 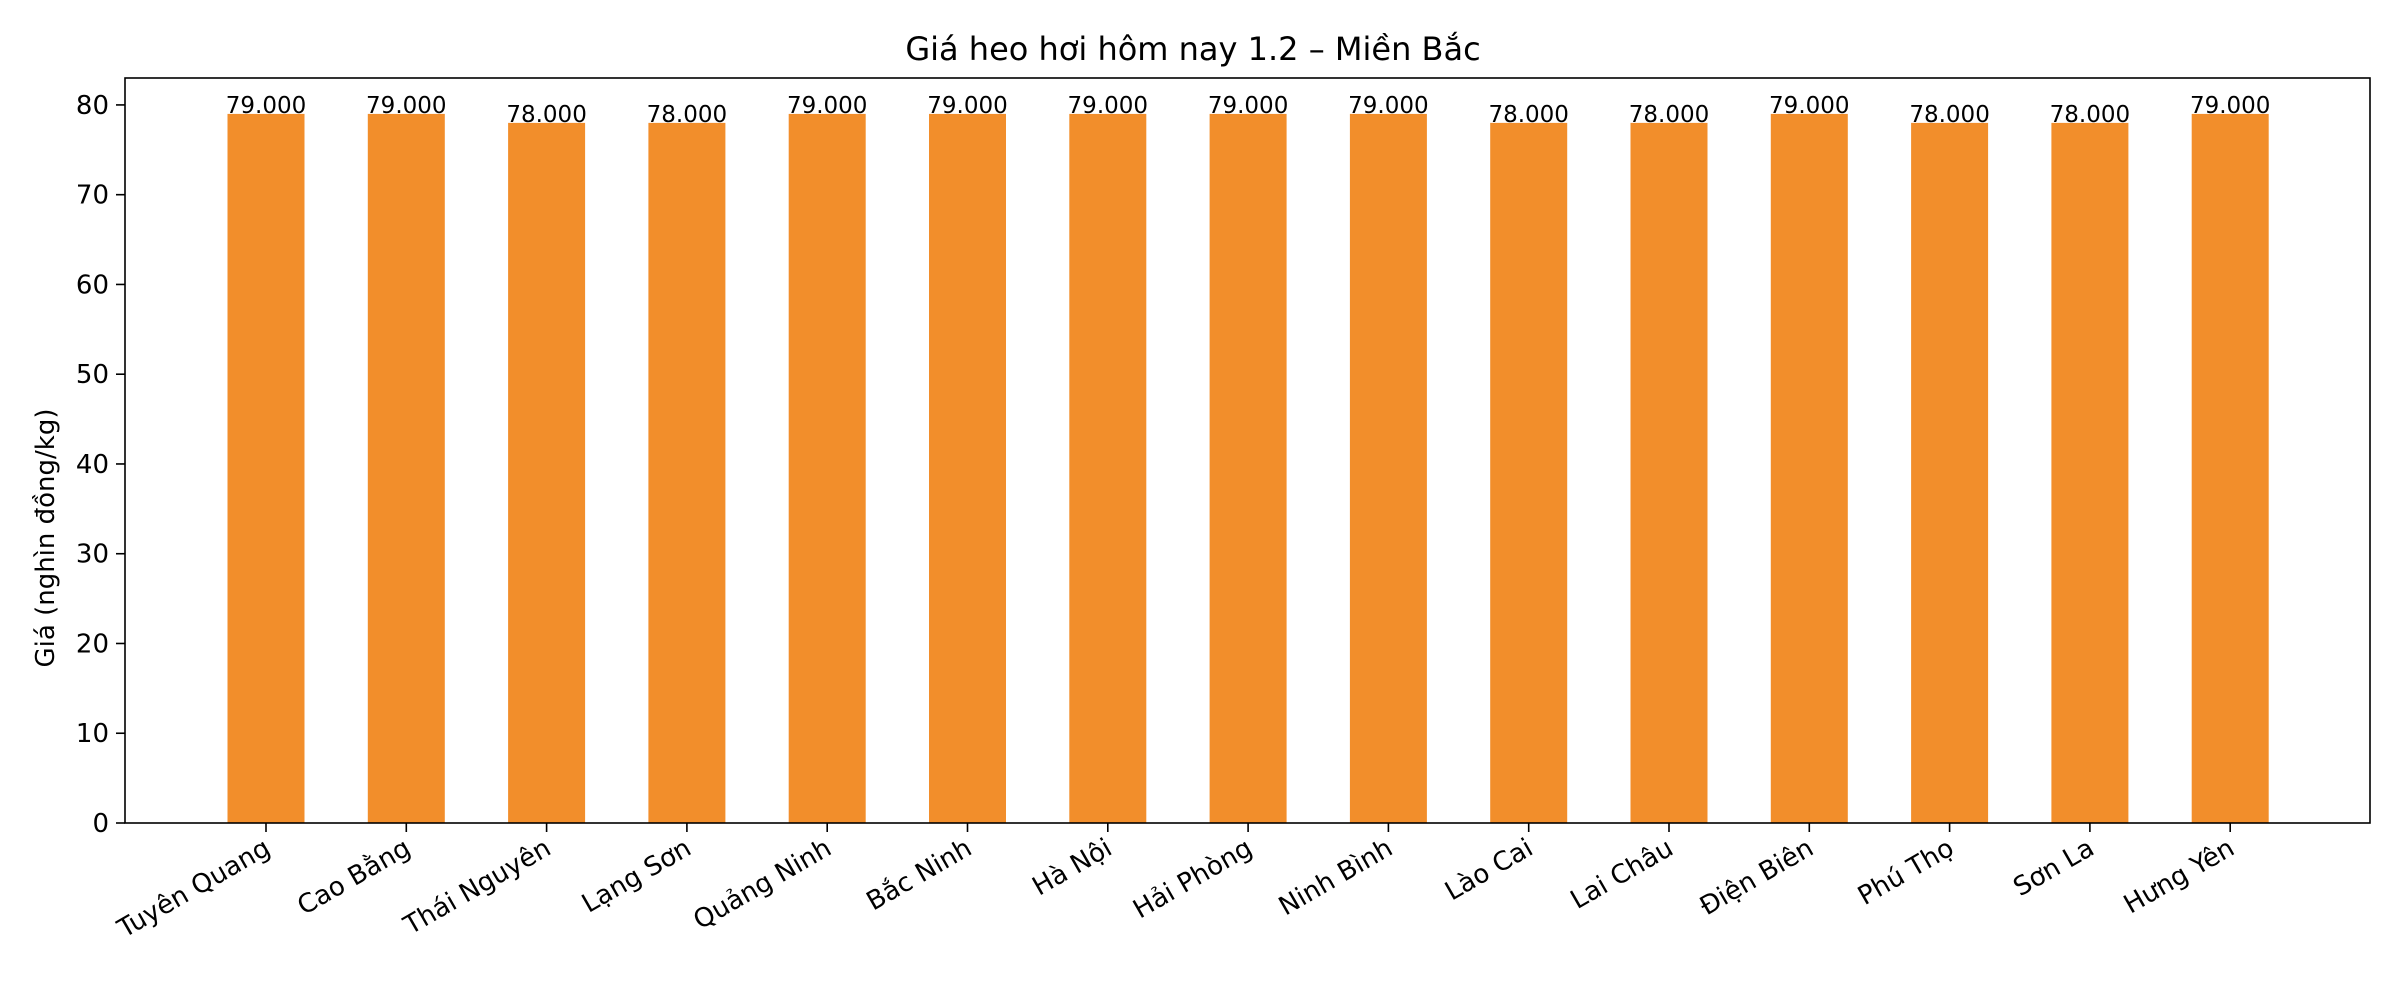 What do you see at coordinates (1073, 867) in the screenshot?
I see `x-tick-label: Hà Nội` at bounding box center [1073, 867].